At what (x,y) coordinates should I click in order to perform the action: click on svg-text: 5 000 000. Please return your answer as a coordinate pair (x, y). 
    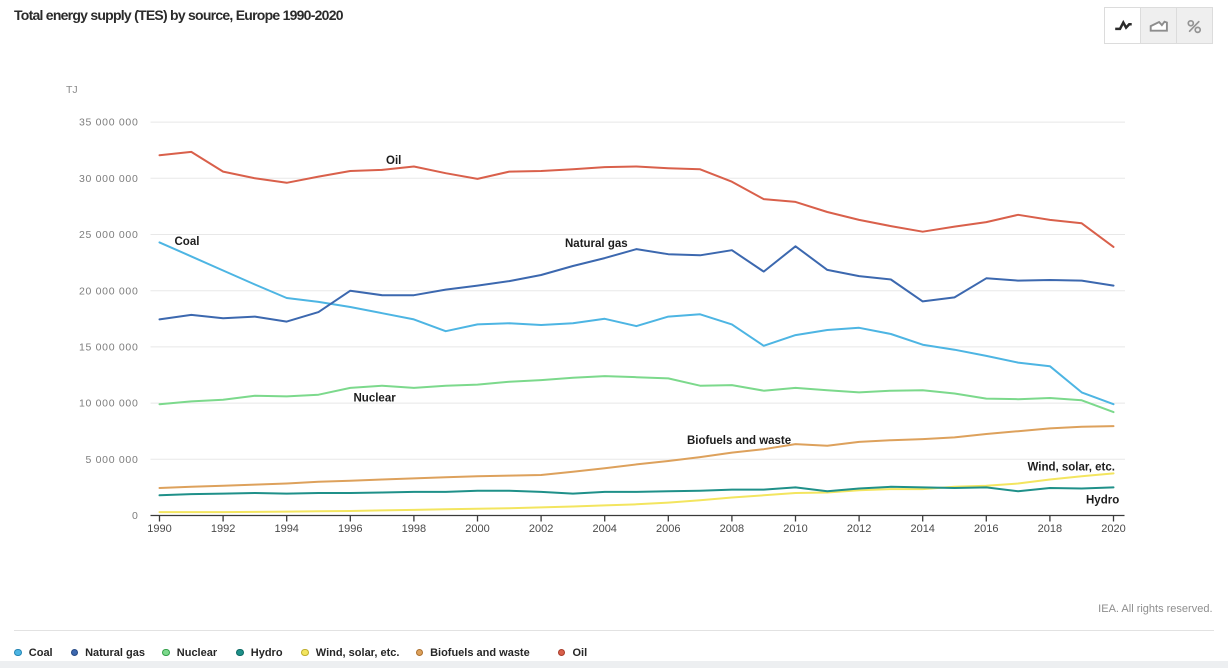
    Looking at the image, I should click on (111, 460).